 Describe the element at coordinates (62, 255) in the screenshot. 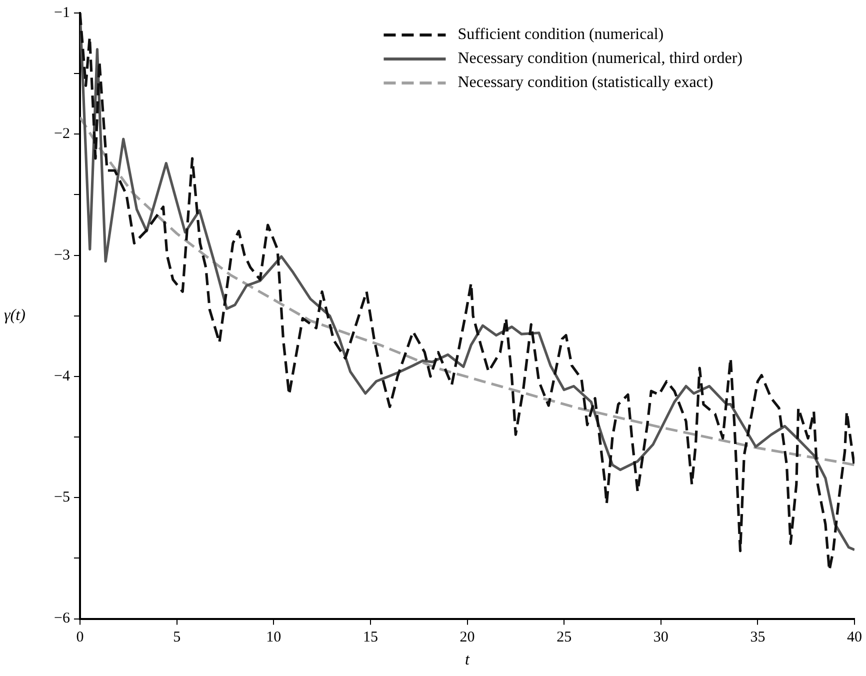

I see `y-tick-label: −3` at that location.